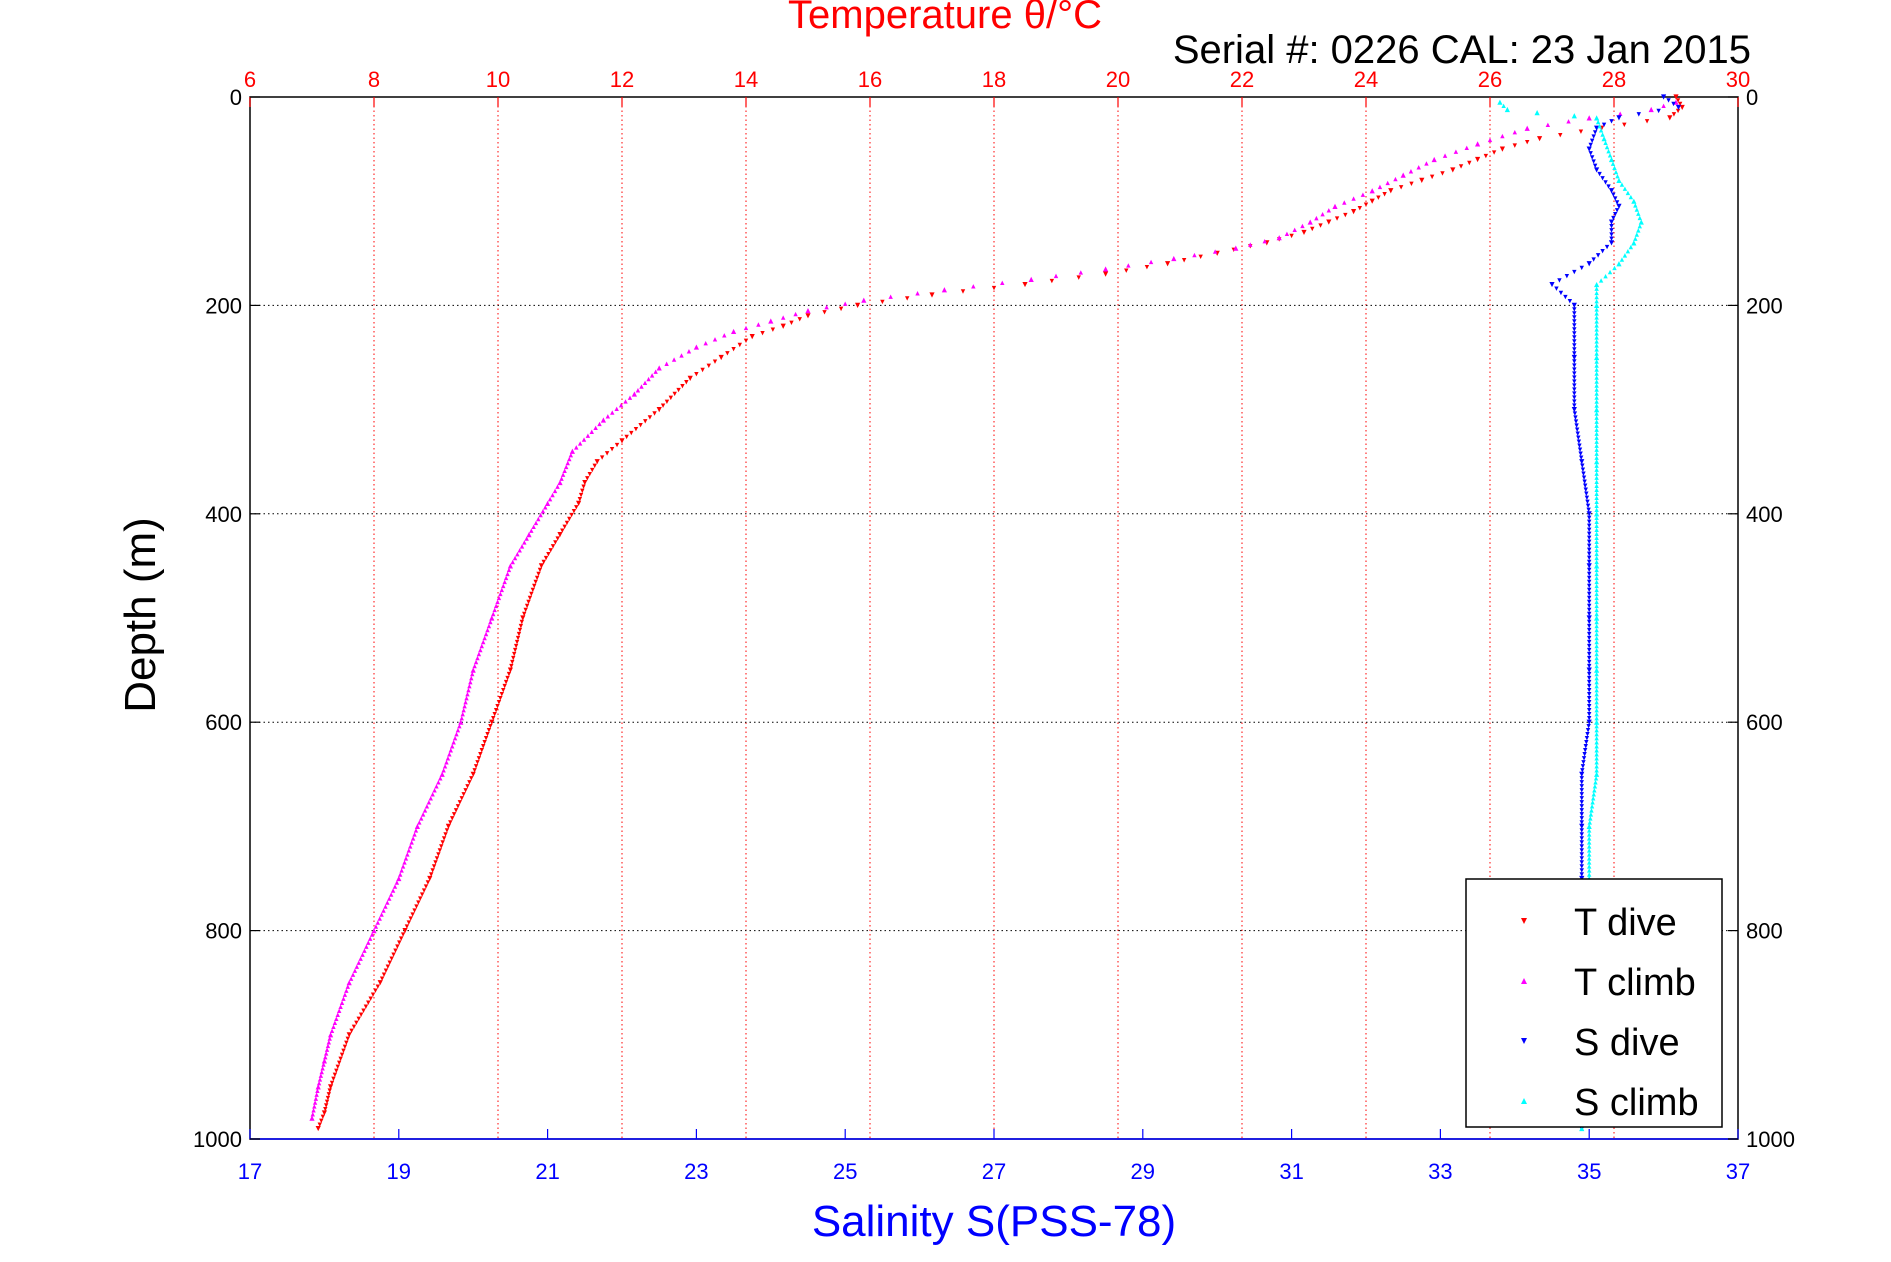 The image size is (1891, 1262). Describe the element at coordinates (250, 1171) in the screenshot. I see `bottom-axis-tick-label: 17` at that location.